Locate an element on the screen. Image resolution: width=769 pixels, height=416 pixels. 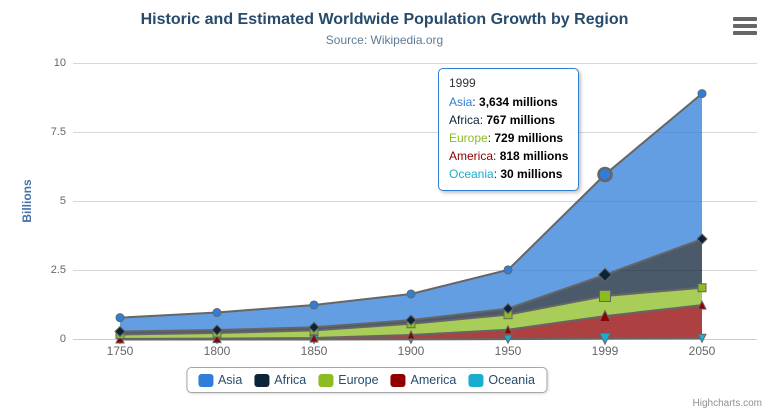
legend-item-africa: Africa is located at coordinates (280, 380).